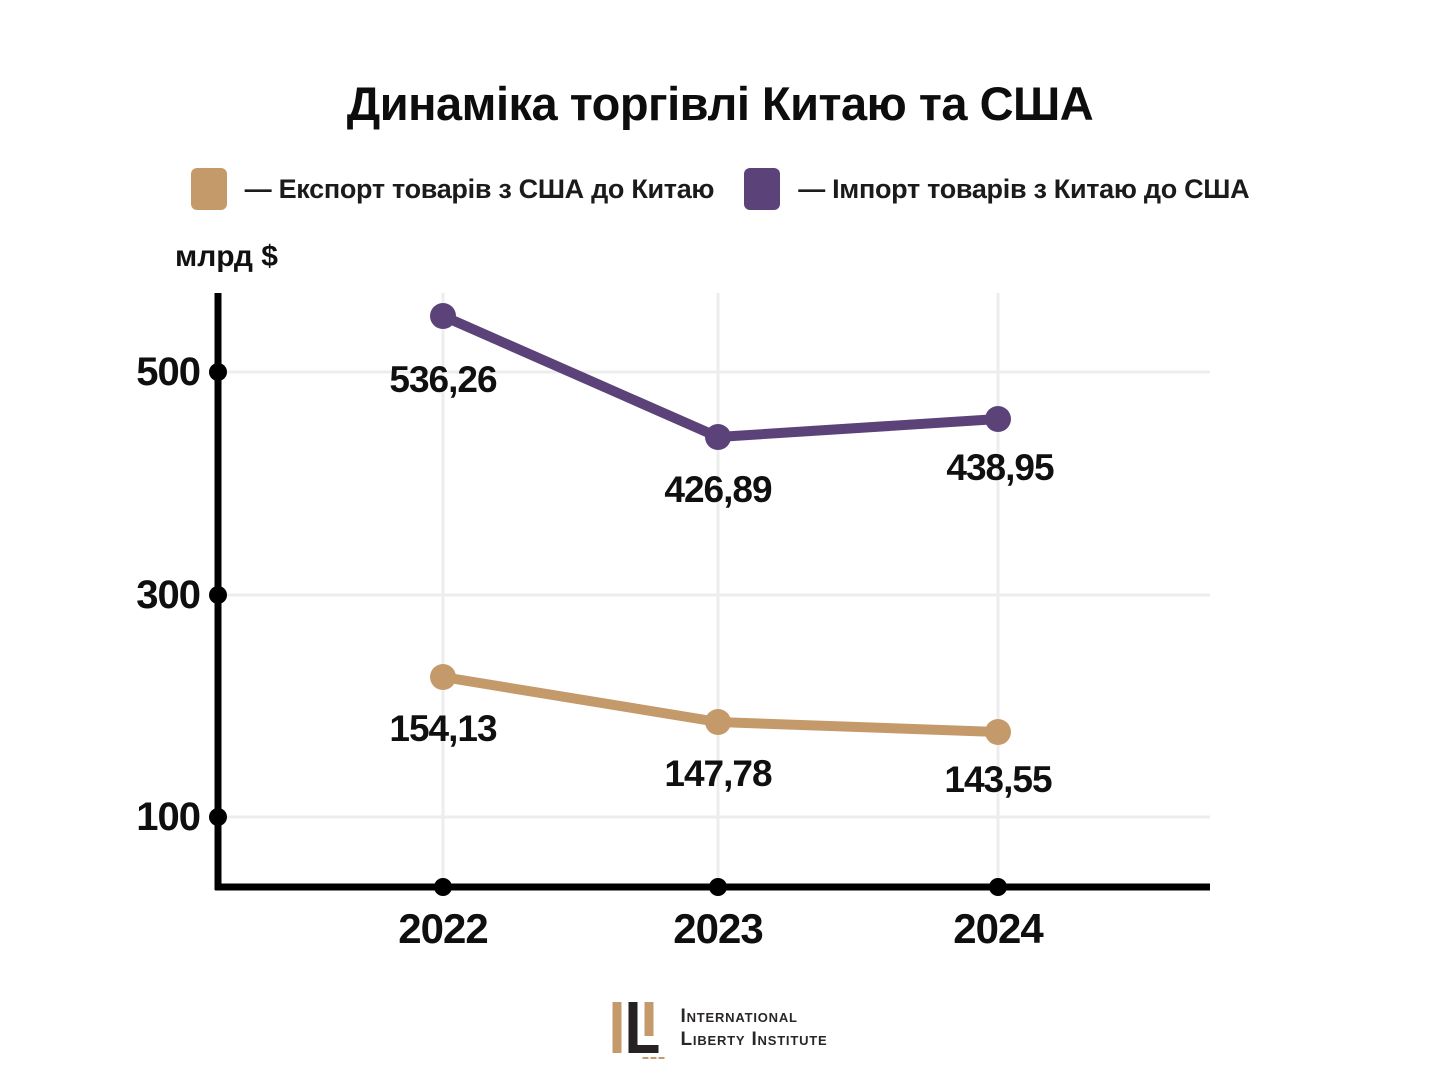  Describe the element at coordinates (649, 1019) in the screenshot. I see `logo-bar-right` at that location.